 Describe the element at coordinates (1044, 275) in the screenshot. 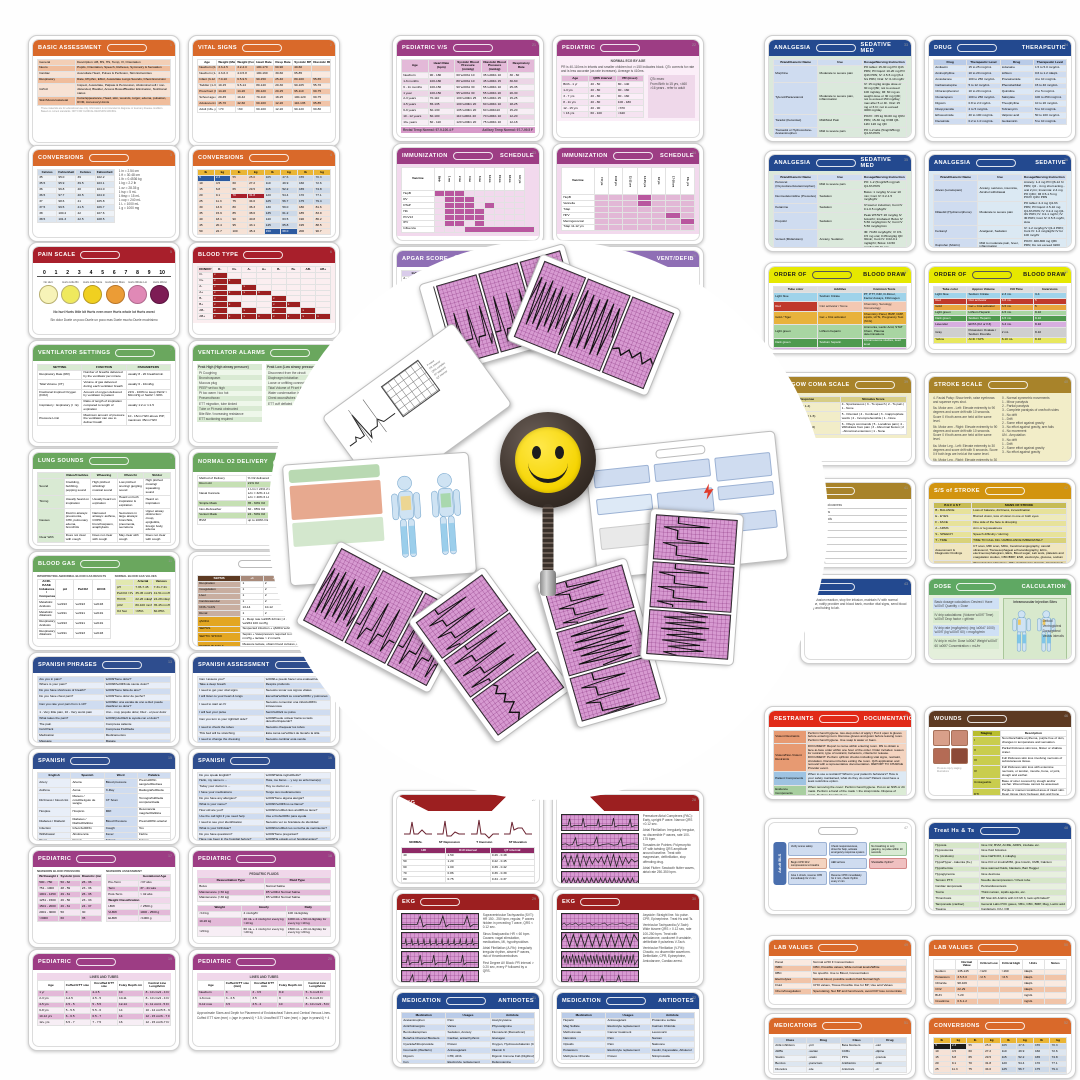

I see `card-title-right: BLOOD DRAW` at that location.